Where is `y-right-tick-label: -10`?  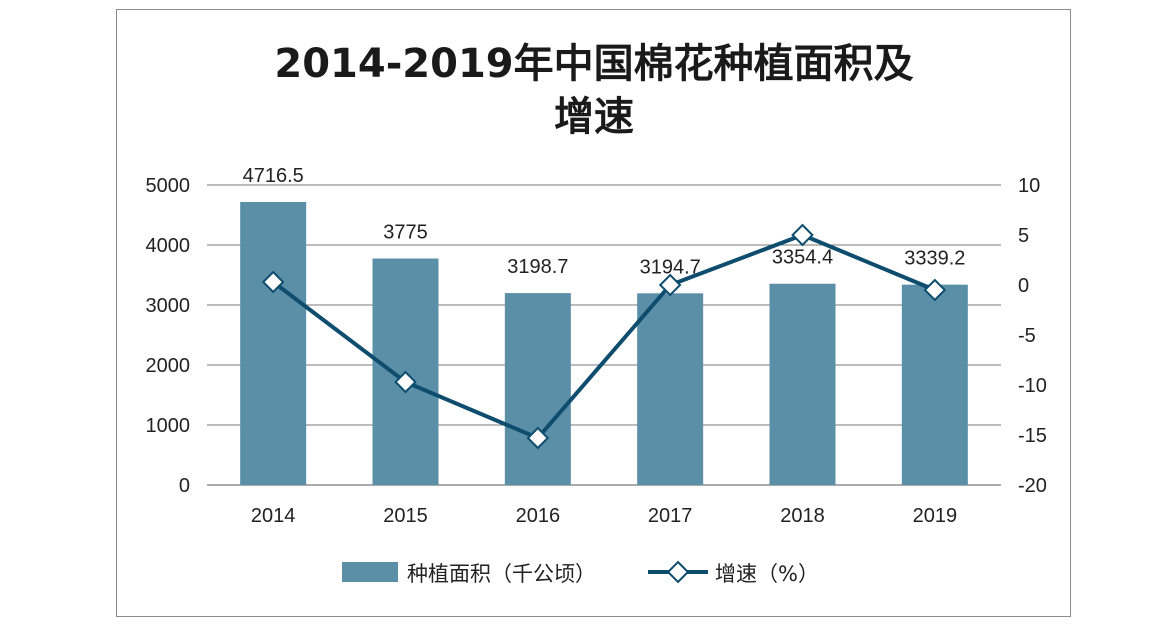
y-right-tick-label: -10 is located at coordinates (1032, 386).